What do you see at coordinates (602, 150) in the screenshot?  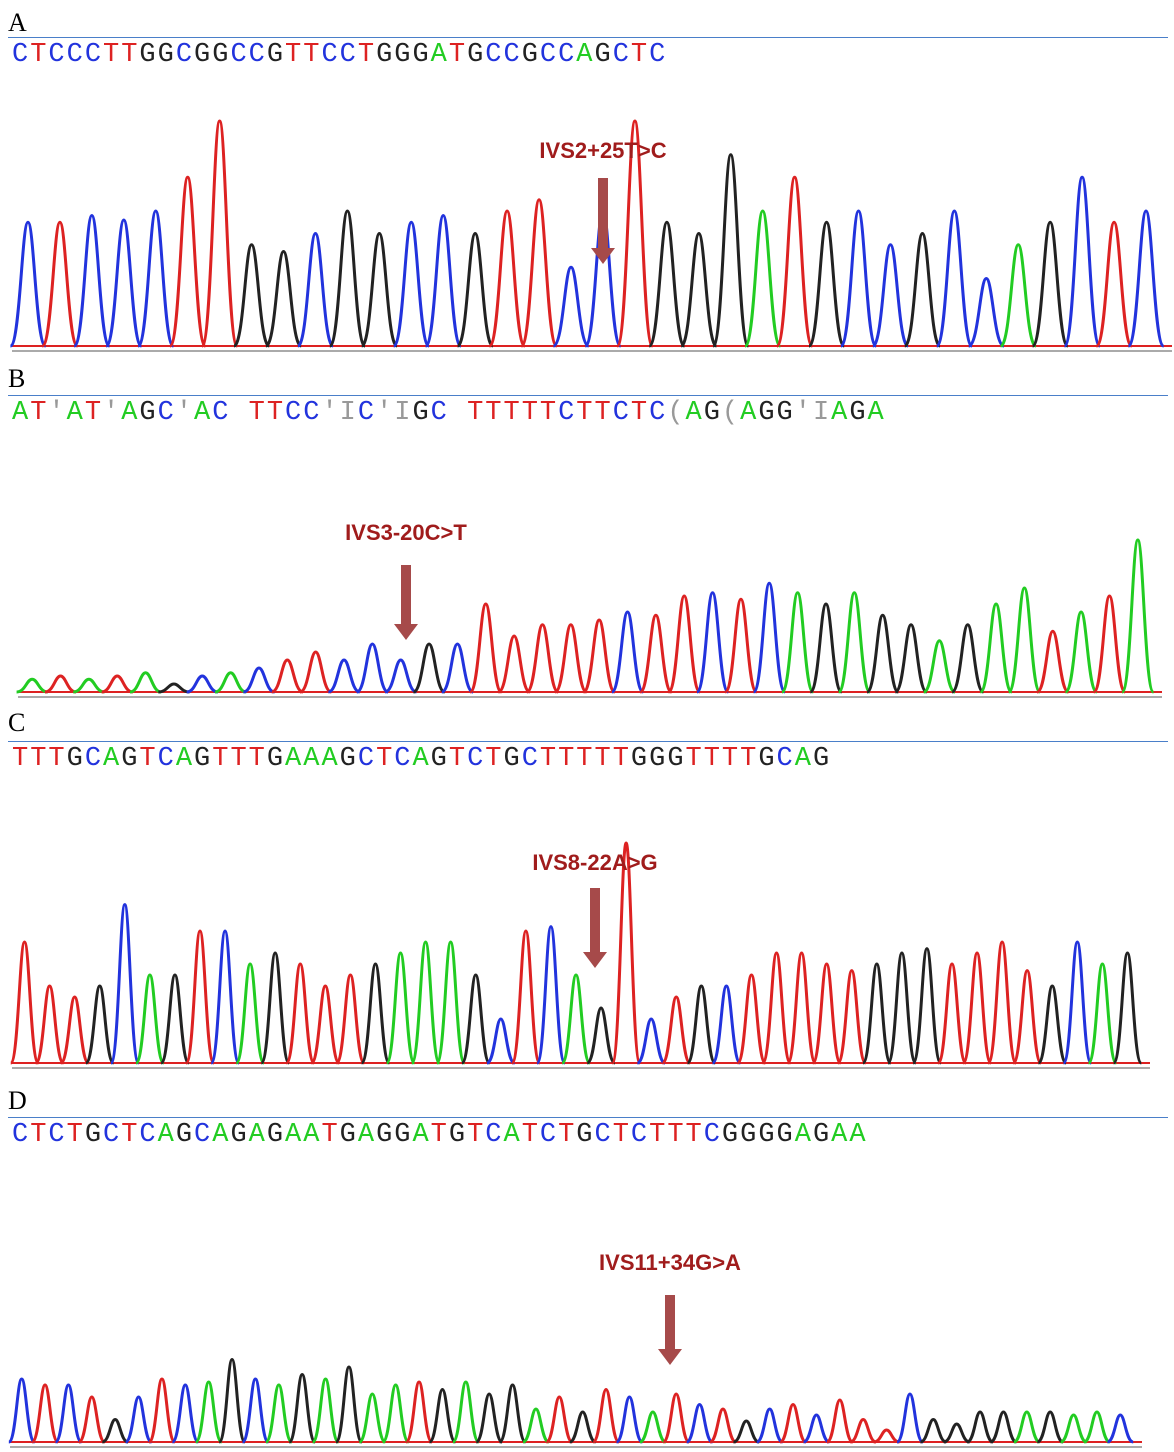 I see `mutation-label: IVS2+25T>C` at bounding box center [602, 150].